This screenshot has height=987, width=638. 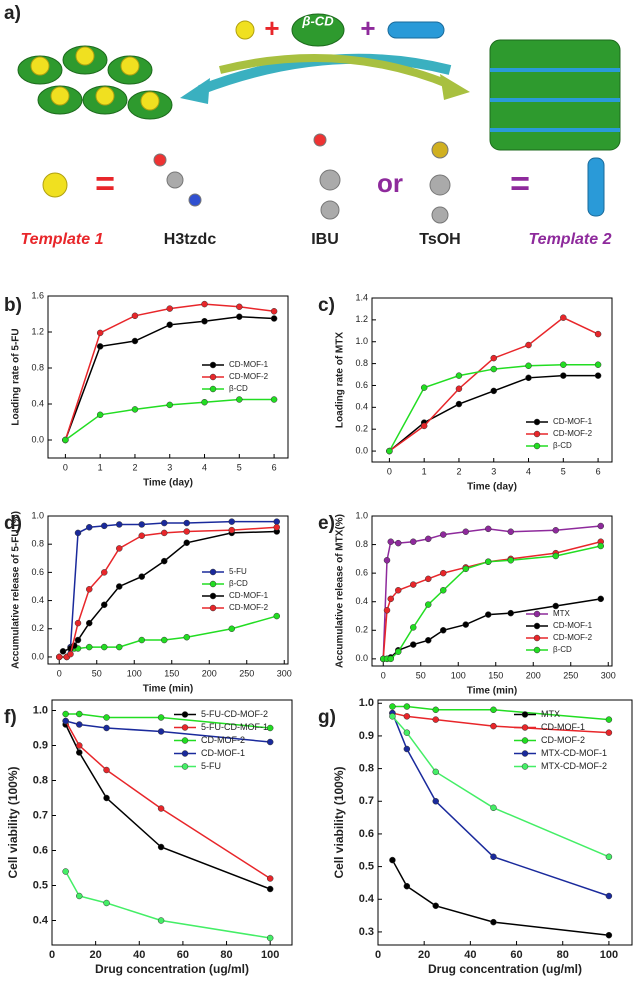 I want to click on x-tick-label: 5, so click(x=239, y=467).